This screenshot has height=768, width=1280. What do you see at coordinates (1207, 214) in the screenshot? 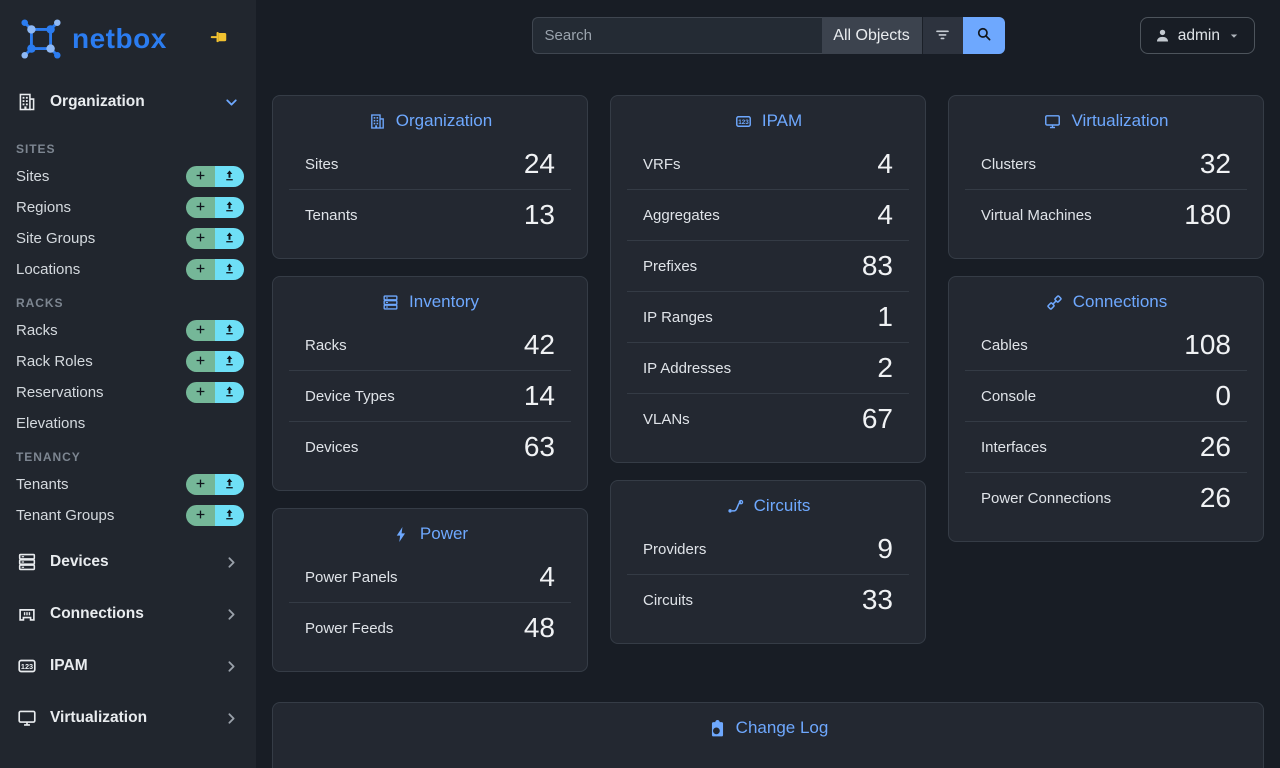
I see `stat-value: 180` at bounding box center [1207, 214].